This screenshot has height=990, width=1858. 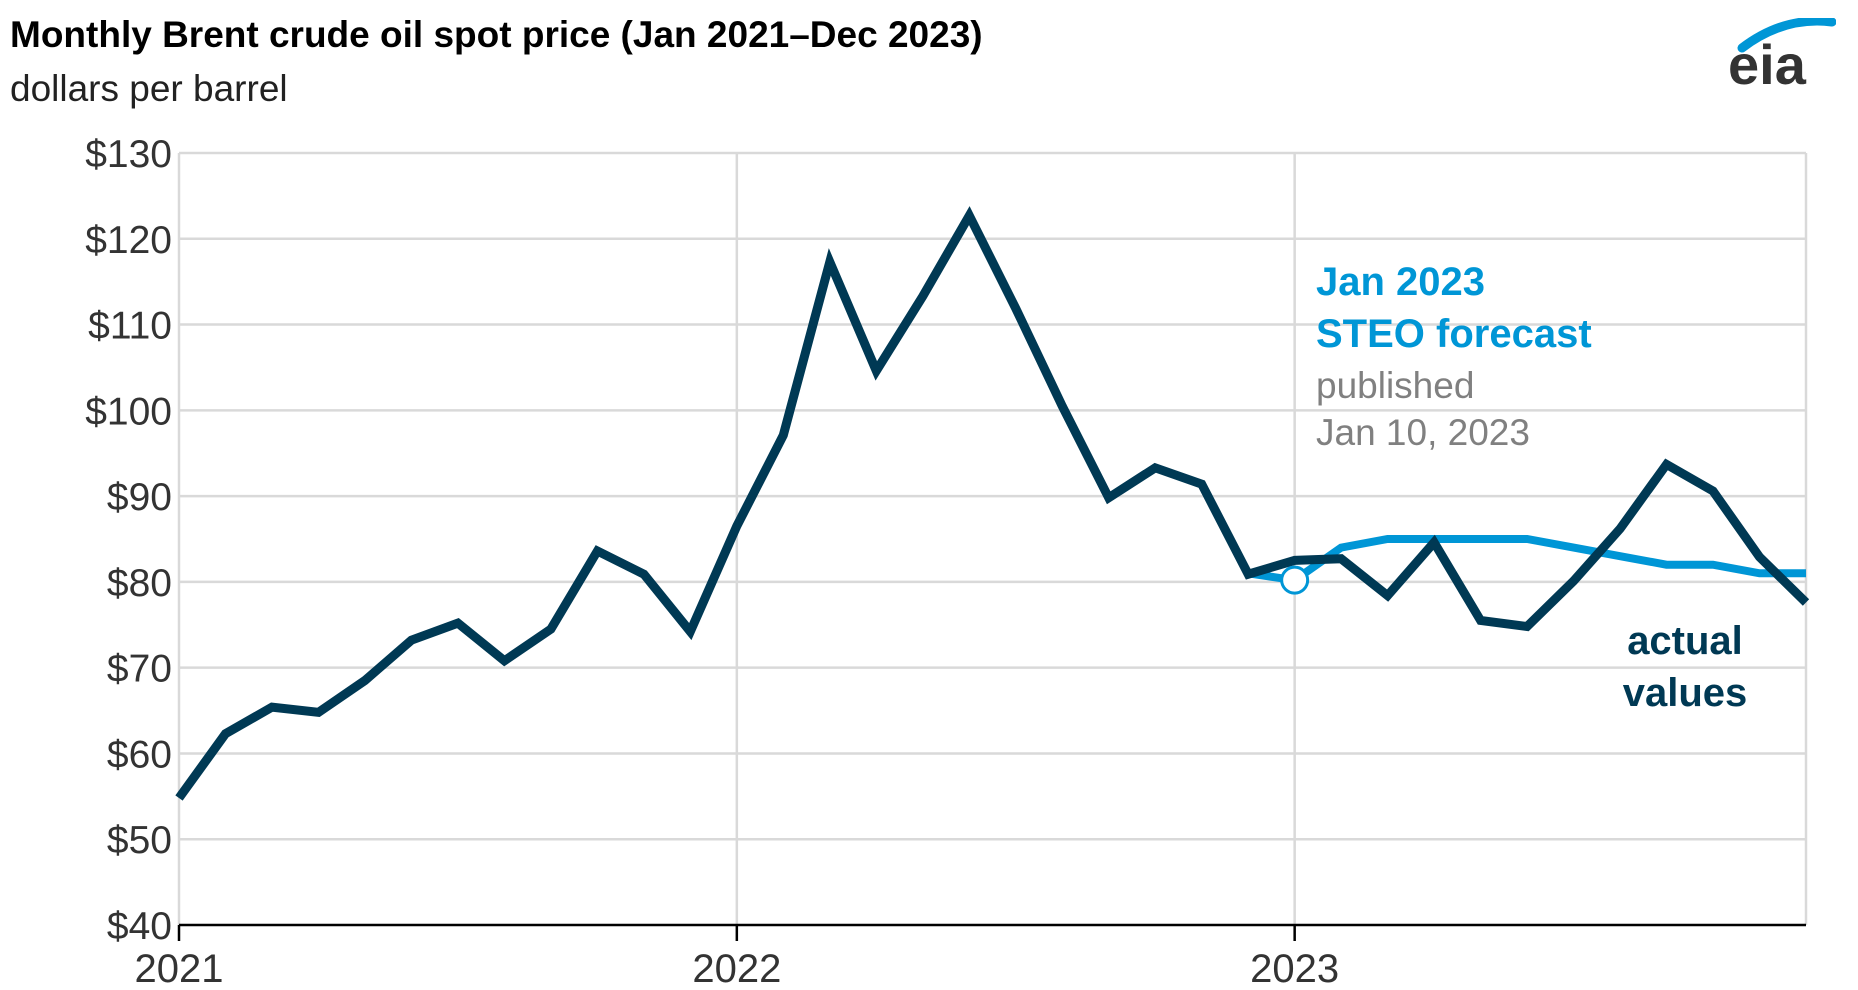 What do you see at coordinates (1395, 385) in the screenshot?
I see `published-label-line1: published` at bounding box center [1395, 385].